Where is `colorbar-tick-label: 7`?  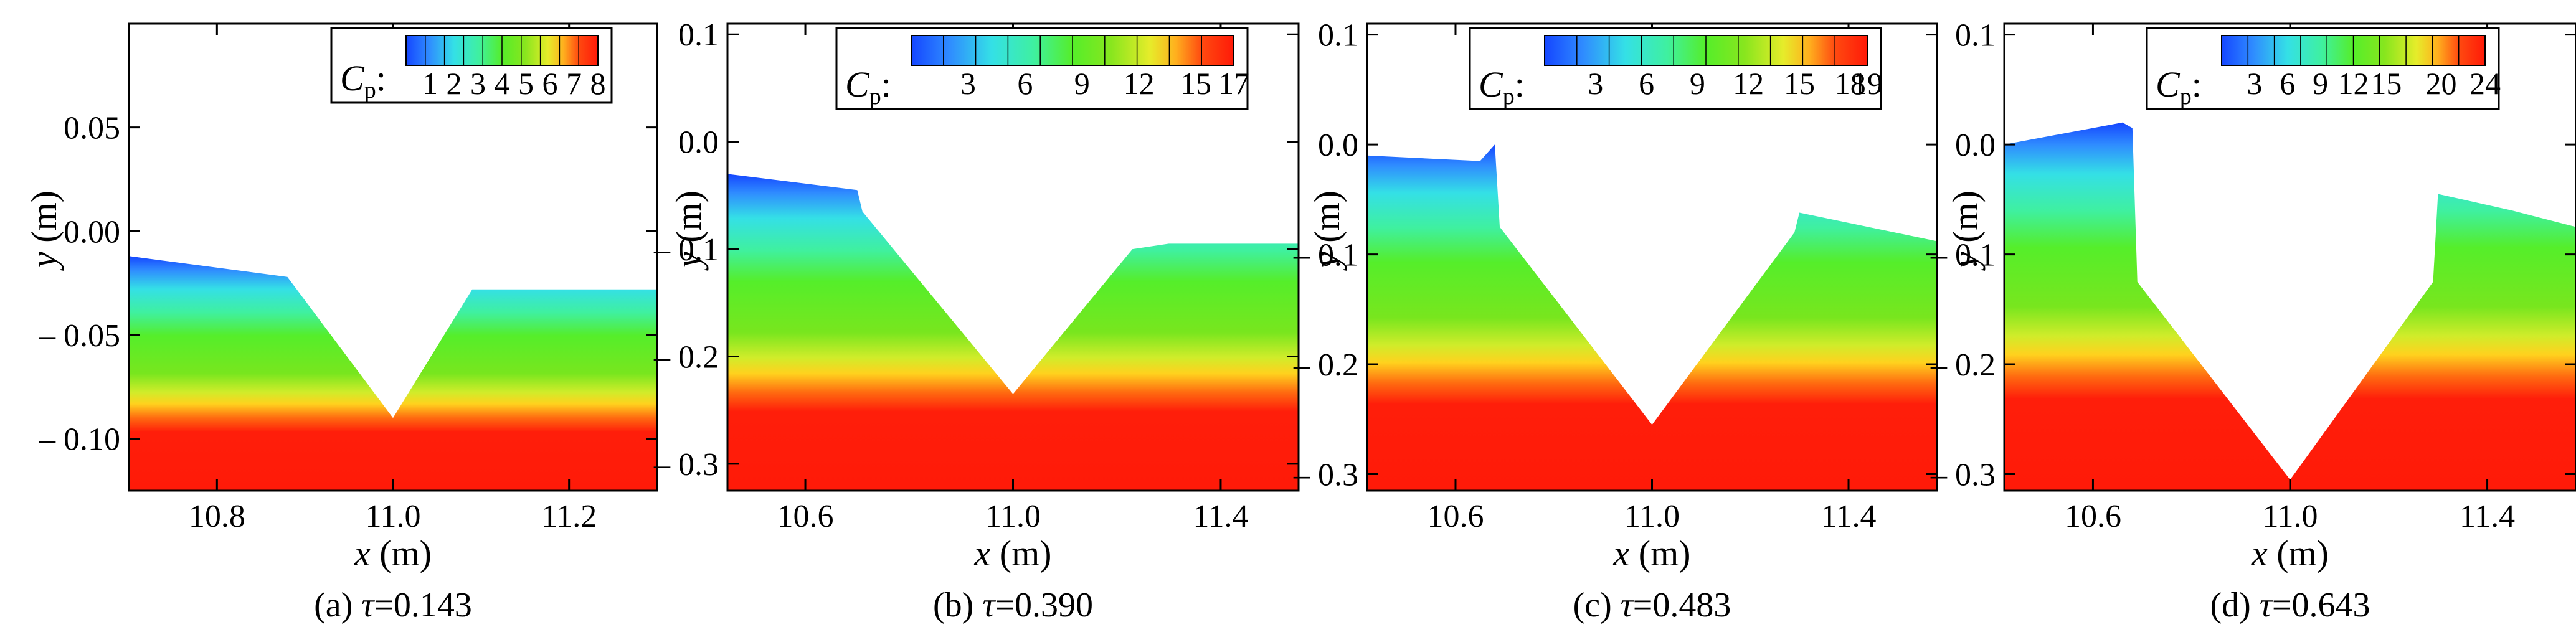
colorbar-tick-label: 7 is located at coordinates (574, 83).